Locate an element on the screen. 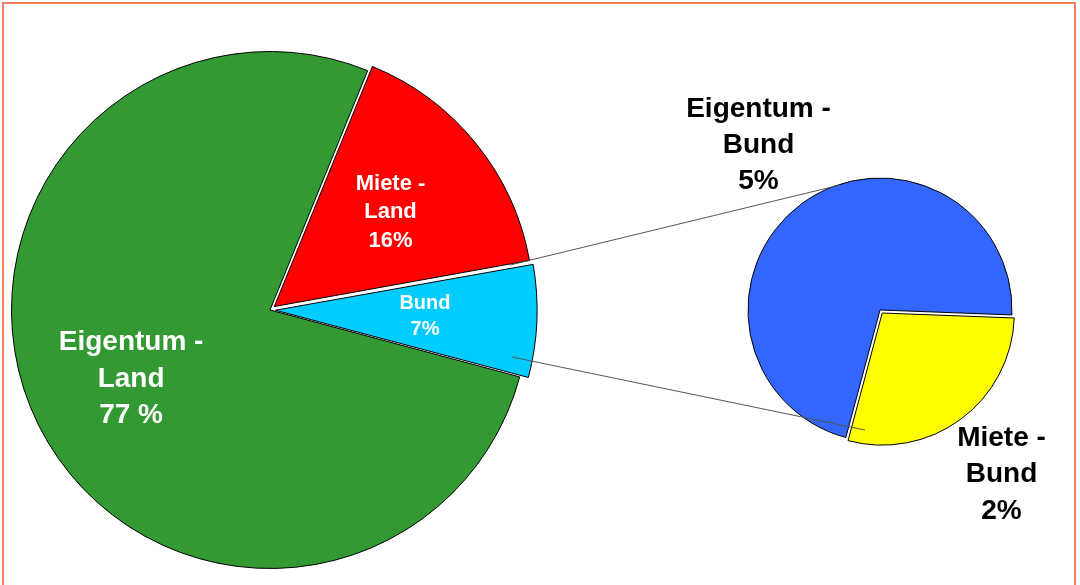 The image size is (1080, 585). data-label: 5% is located at coordinates (758, 180).